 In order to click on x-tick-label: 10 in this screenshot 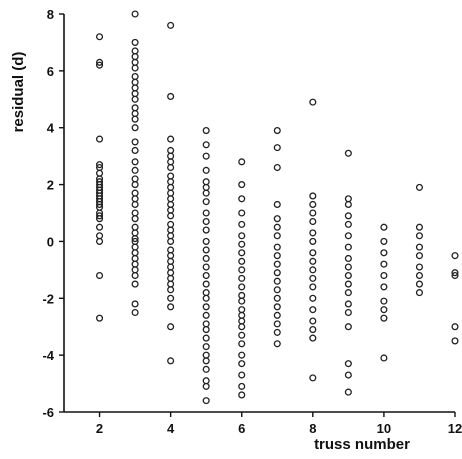, I will do `click(384, 428)`.